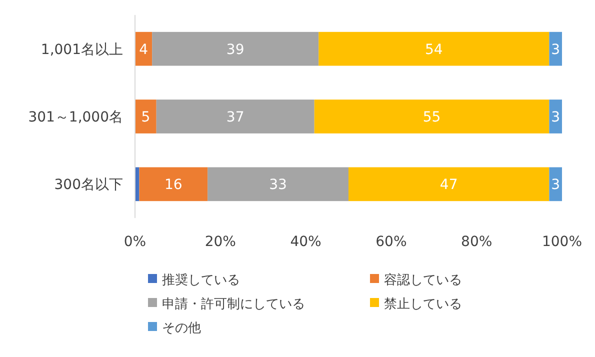  I want to click on data-label: 5, so click(145, 118).